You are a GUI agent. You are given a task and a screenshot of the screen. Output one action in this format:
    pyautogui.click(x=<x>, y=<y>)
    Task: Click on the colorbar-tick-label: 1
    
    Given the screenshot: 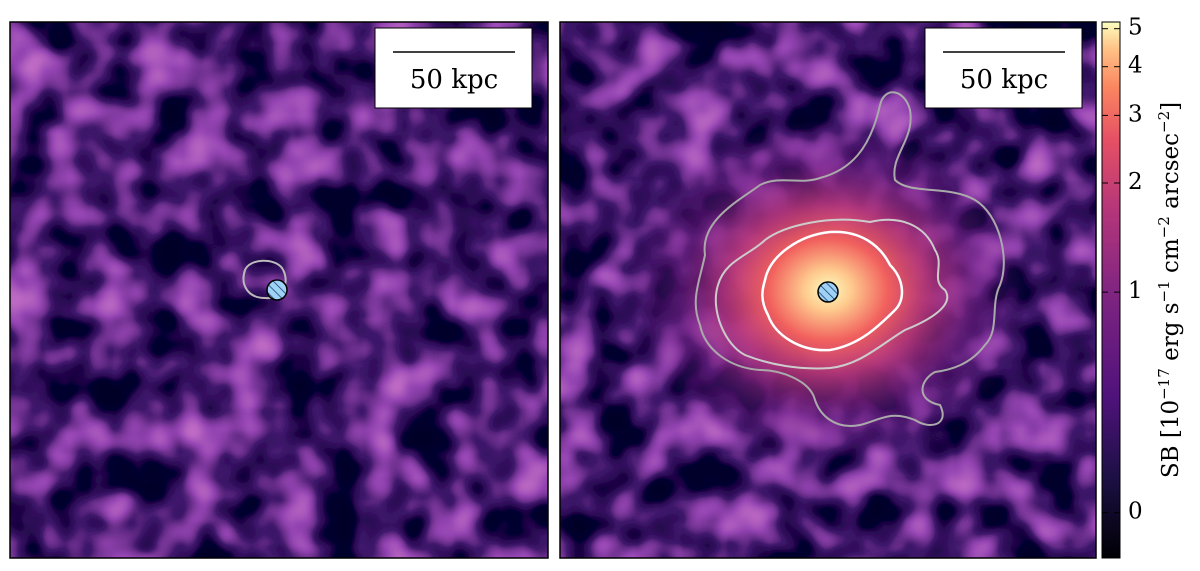 What is the action you would take?
    pyautogui.click(x=1135, y=291)
    